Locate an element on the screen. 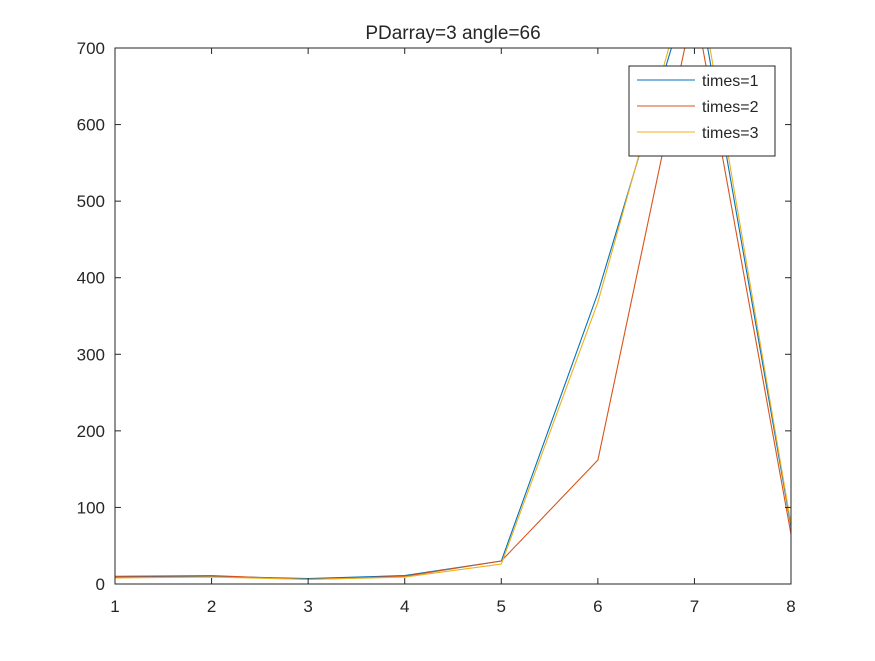  y-tick-label: 500 is located at coordinates (91, 201).